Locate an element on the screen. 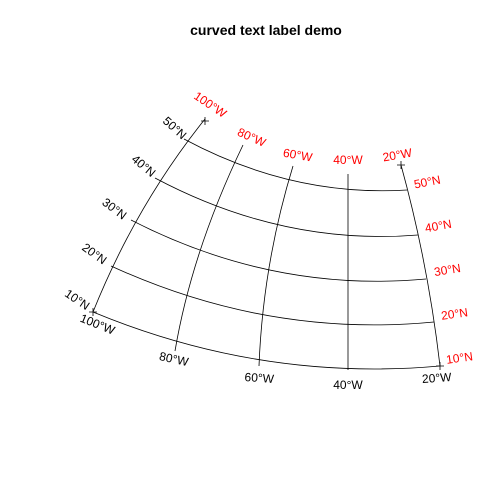  meridian-80w is located at coordinates (209, 248).